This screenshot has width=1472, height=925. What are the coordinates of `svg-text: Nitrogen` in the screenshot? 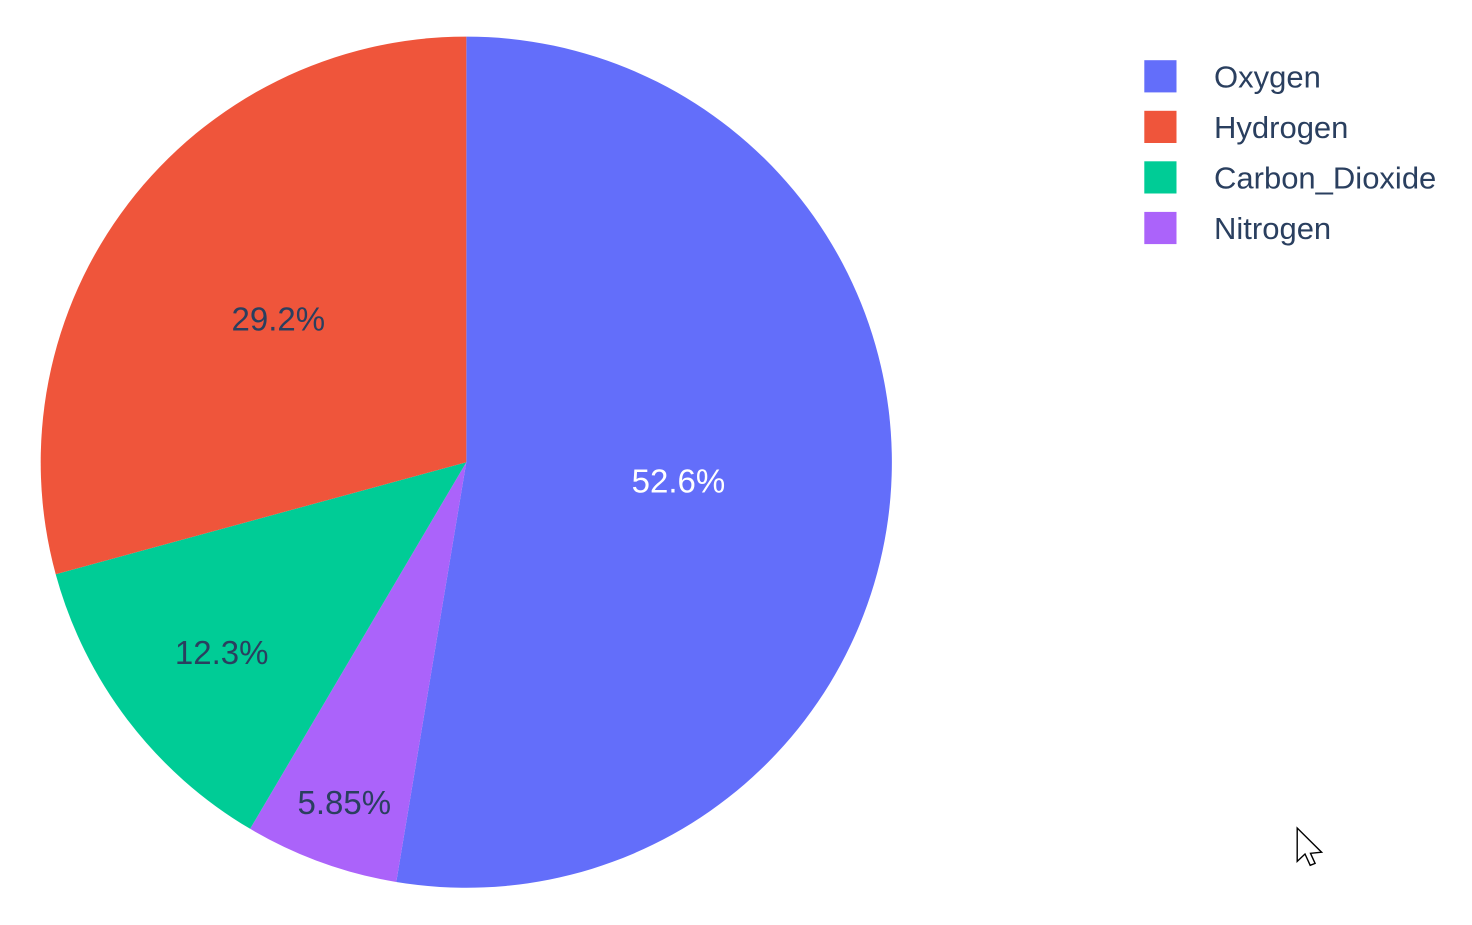 It's located at (1272, 228).